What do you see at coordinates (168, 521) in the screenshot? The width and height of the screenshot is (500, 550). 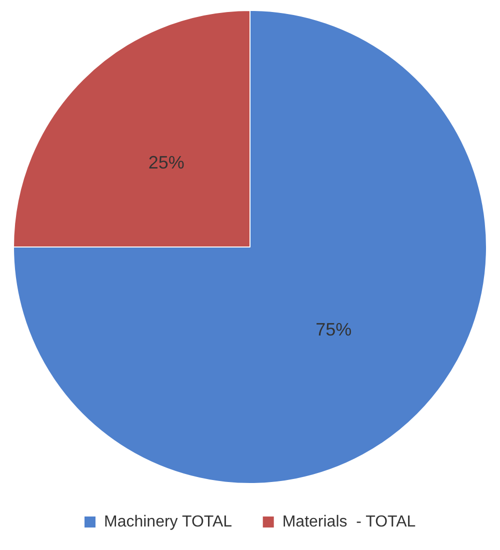 I see `legend-label: Machinery TOTAL` at bounding box center [168, 521].